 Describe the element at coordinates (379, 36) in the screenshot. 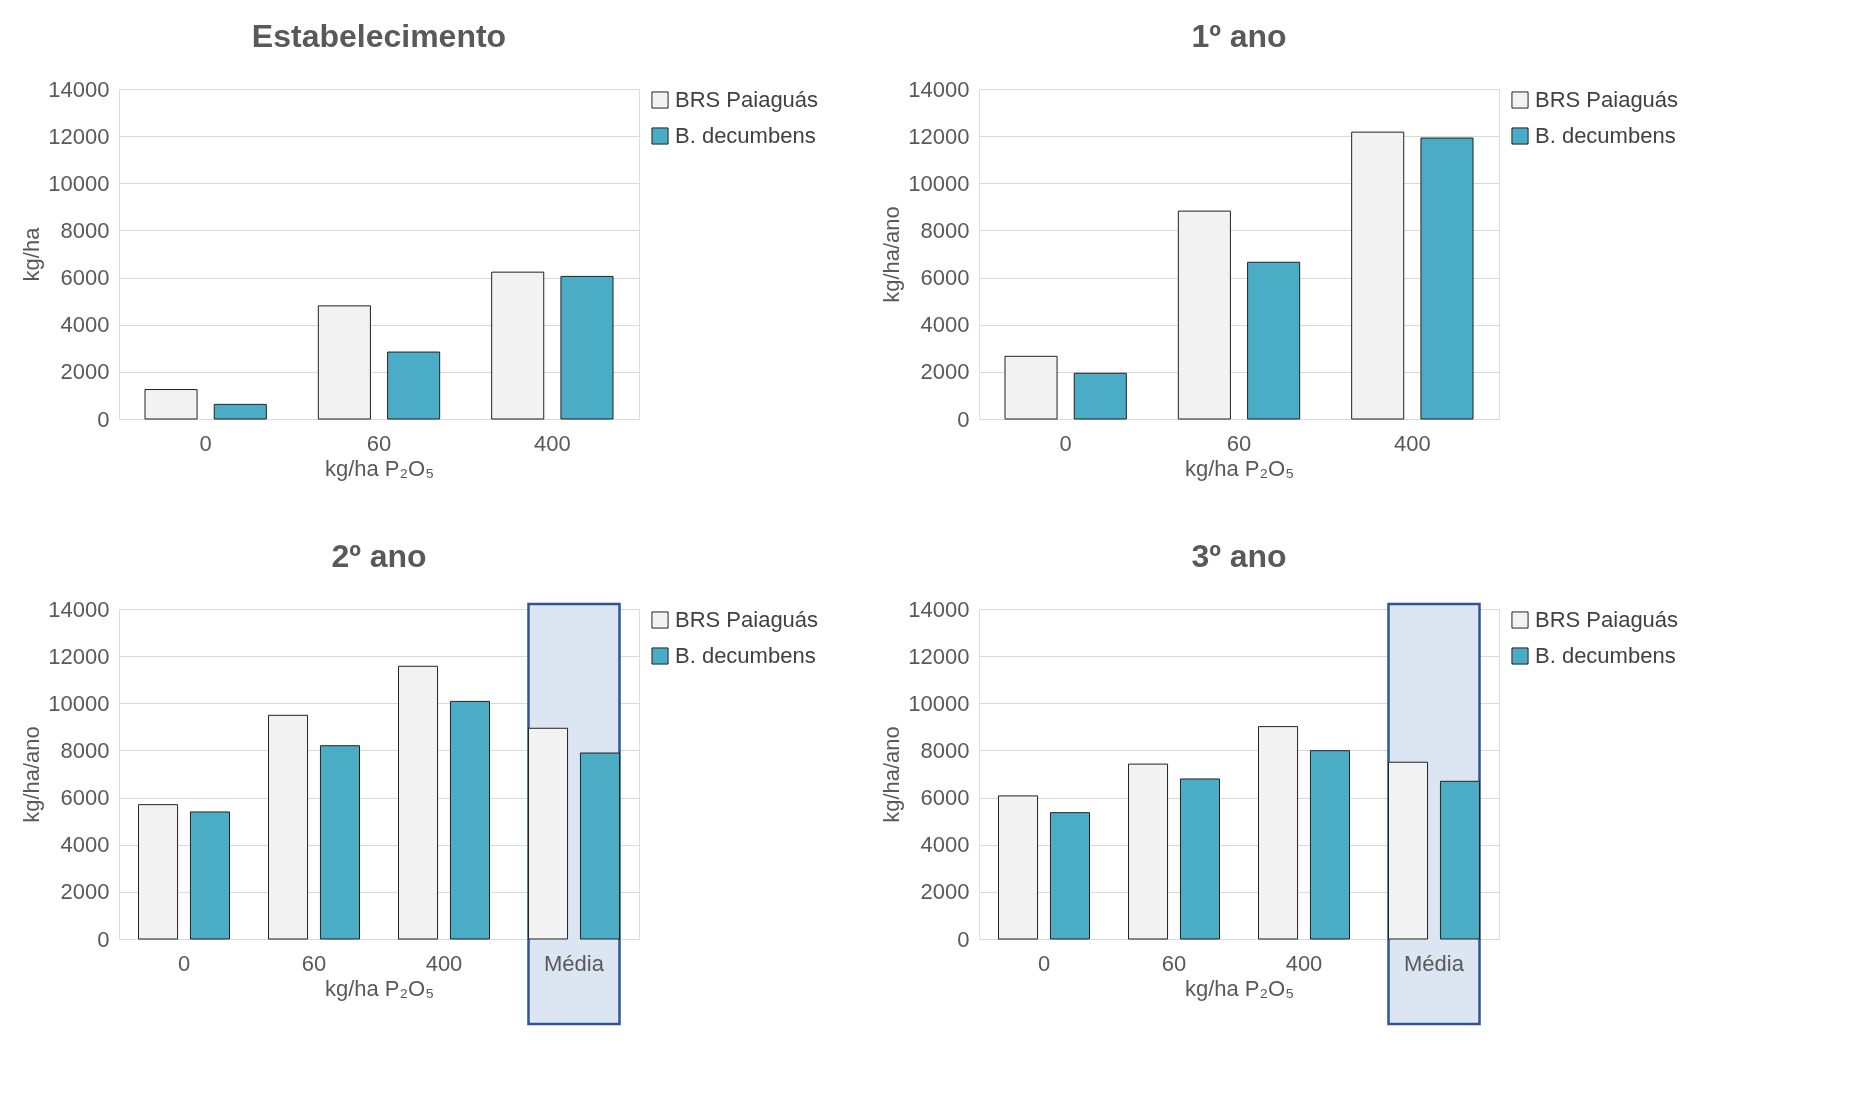

I see `chart-title: Estabelecimento` at that location.